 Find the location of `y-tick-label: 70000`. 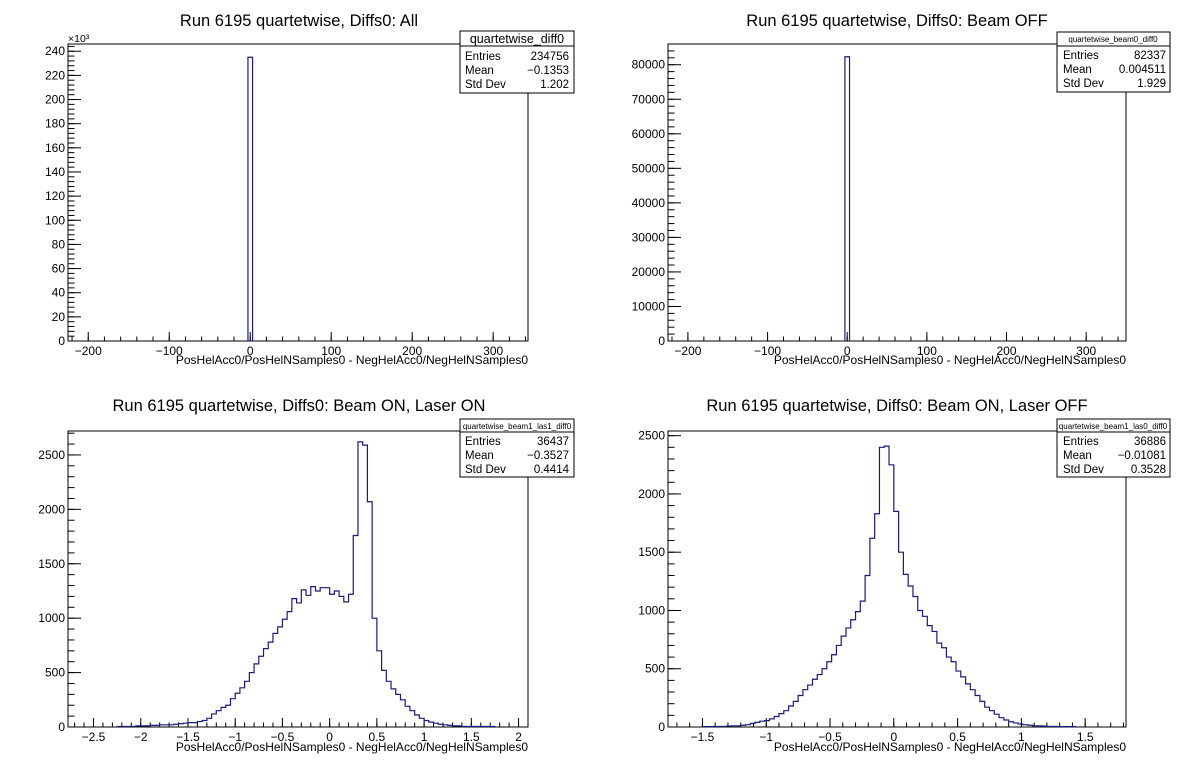

y-tick-label: 70000 is located at coordinates (649, 99).